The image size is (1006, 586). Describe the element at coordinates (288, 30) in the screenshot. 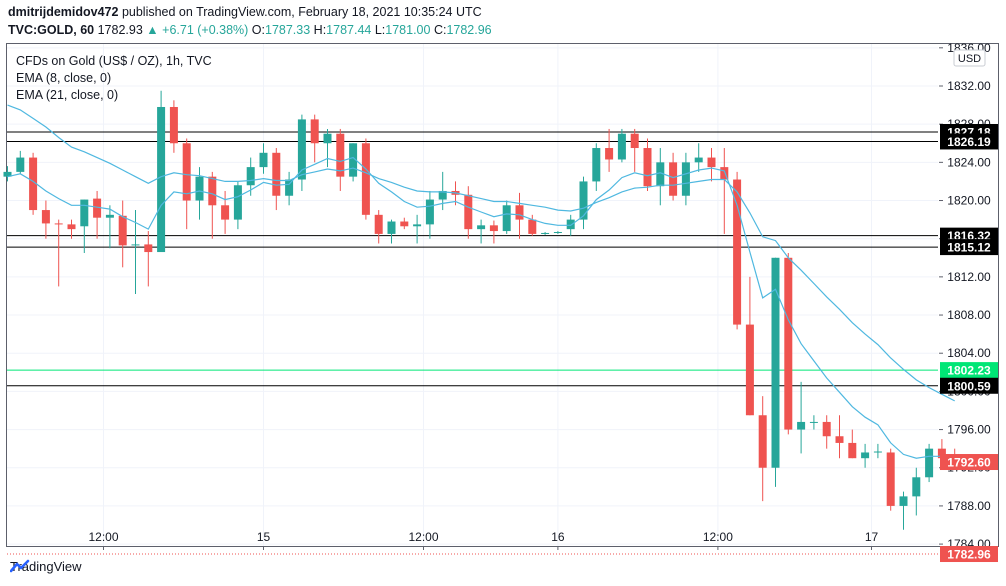

I see `open-value: 1787.33` at that location.